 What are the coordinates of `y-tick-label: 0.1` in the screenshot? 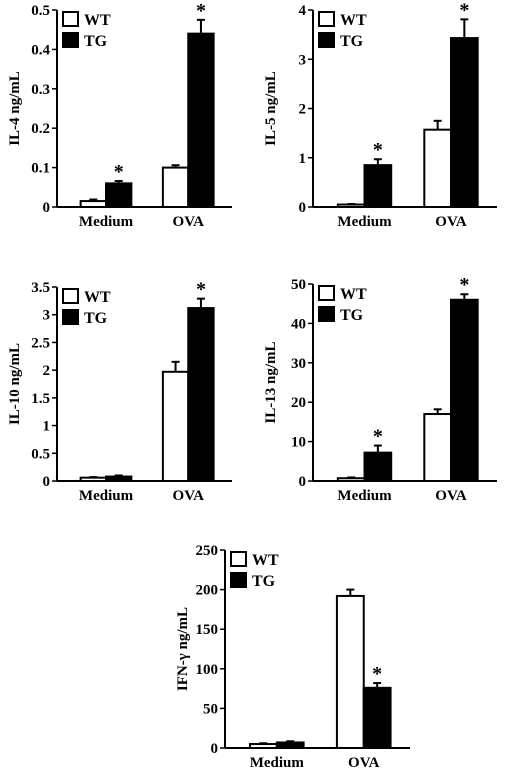 It's located at (40, 169).